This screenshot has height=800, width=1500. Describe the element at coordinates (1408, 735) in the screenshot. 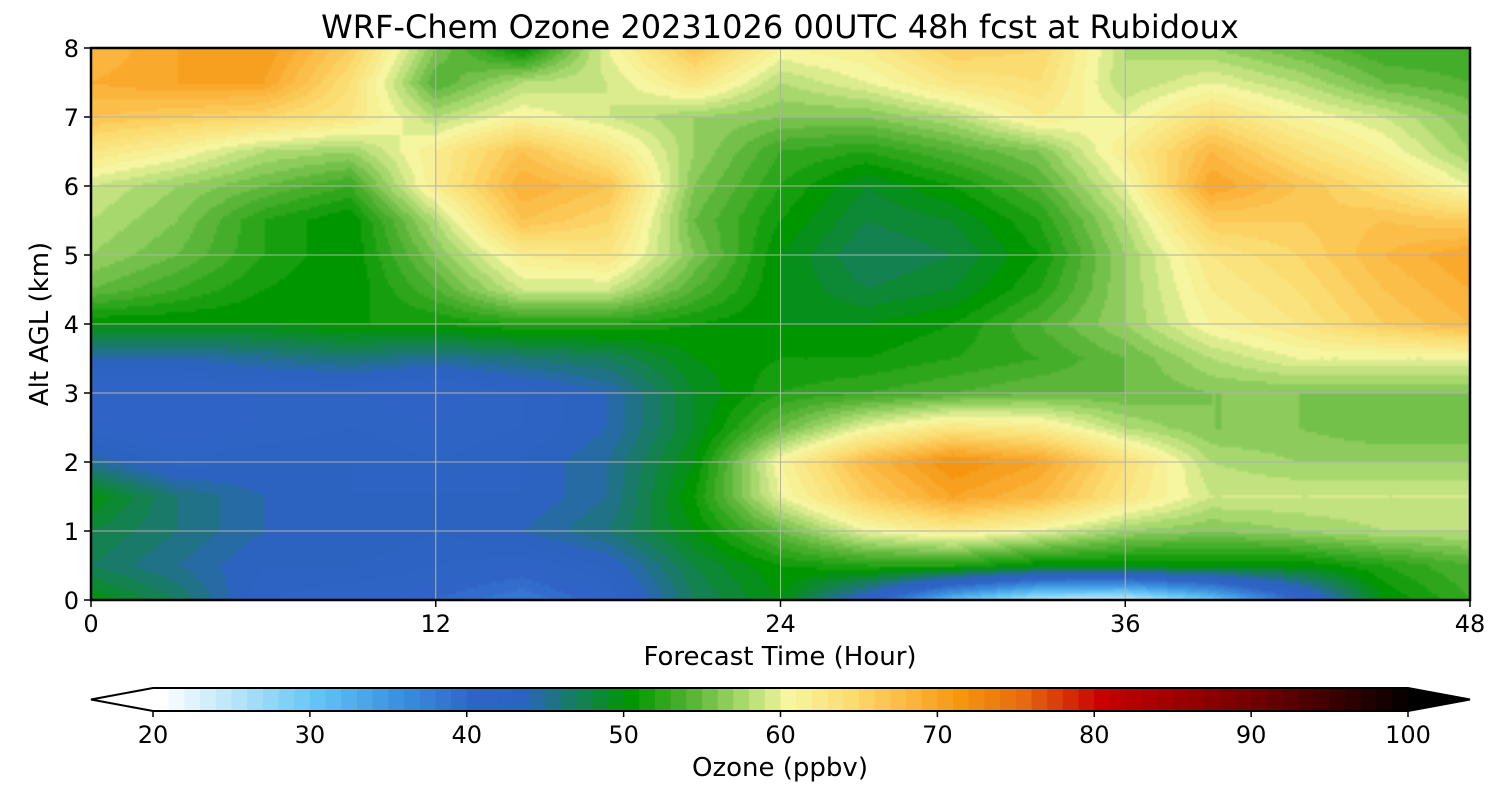

I see `colorbar-tick-label: 100` at that location.